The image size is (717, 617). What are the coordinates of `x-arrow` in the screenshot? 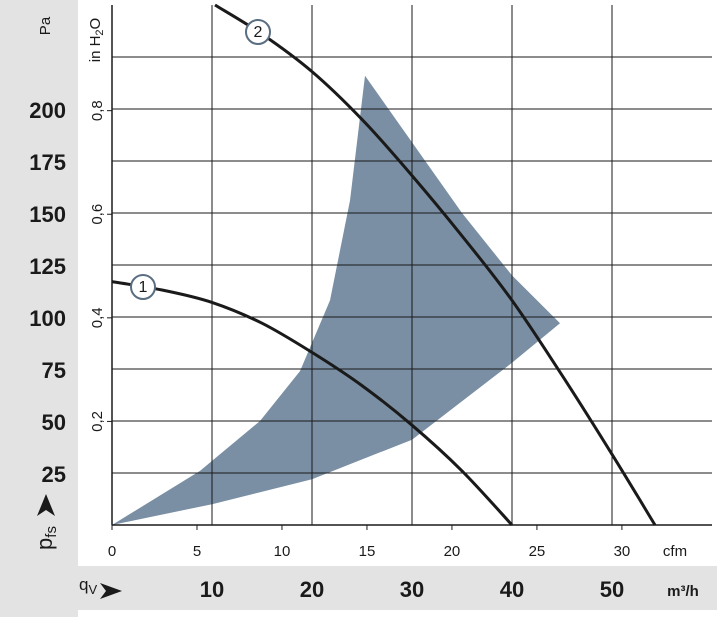 It's located at (111, 591).